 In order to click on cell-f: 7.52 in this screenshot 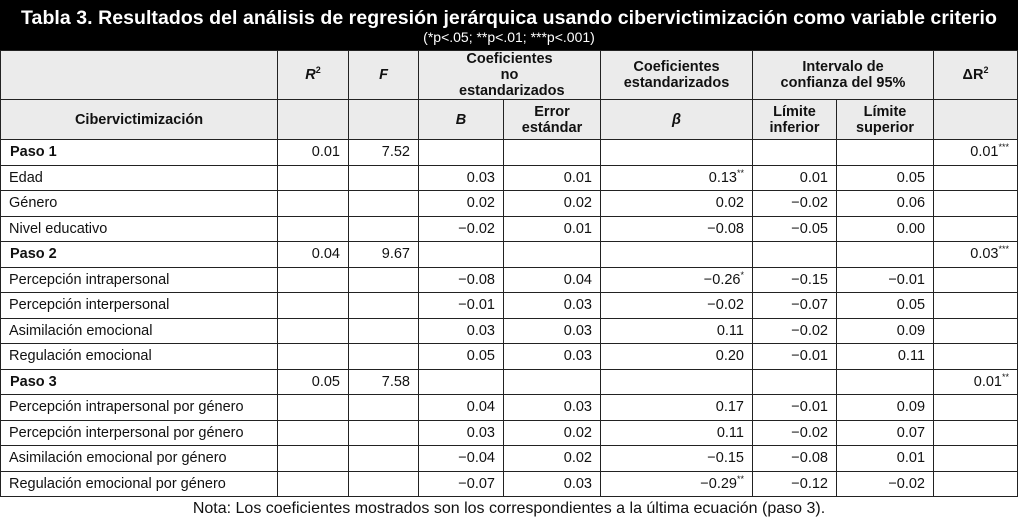, I will do `click(383, 152)`.